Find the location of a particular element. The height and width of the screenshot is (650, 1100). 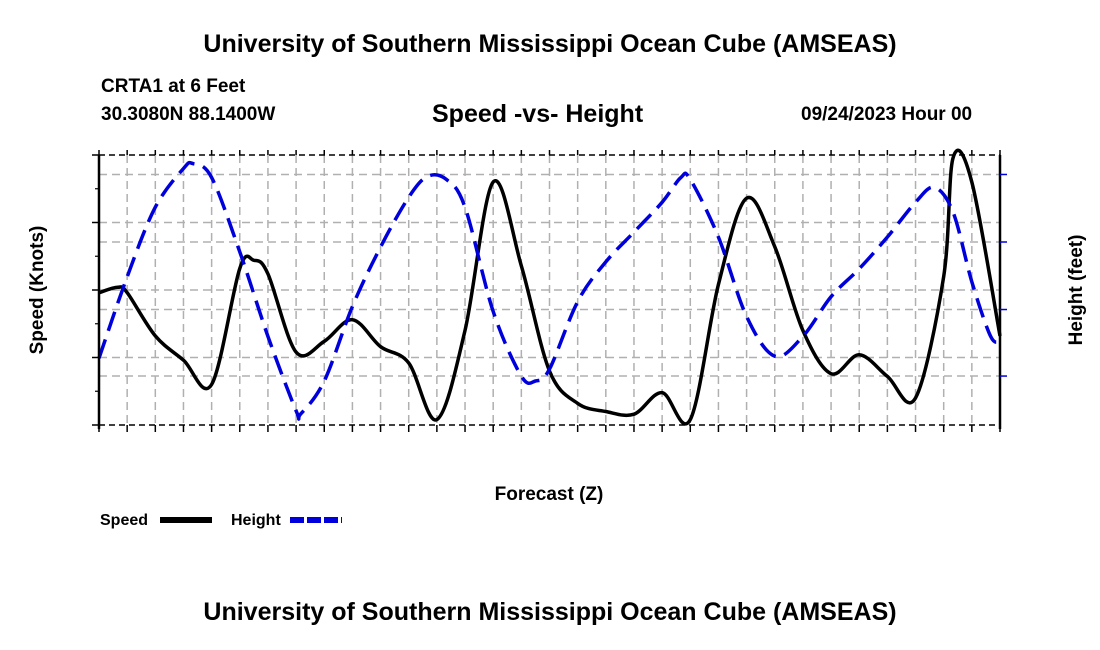

y-axis-title: Speed (Knots) is located at coordinates (37, 290).